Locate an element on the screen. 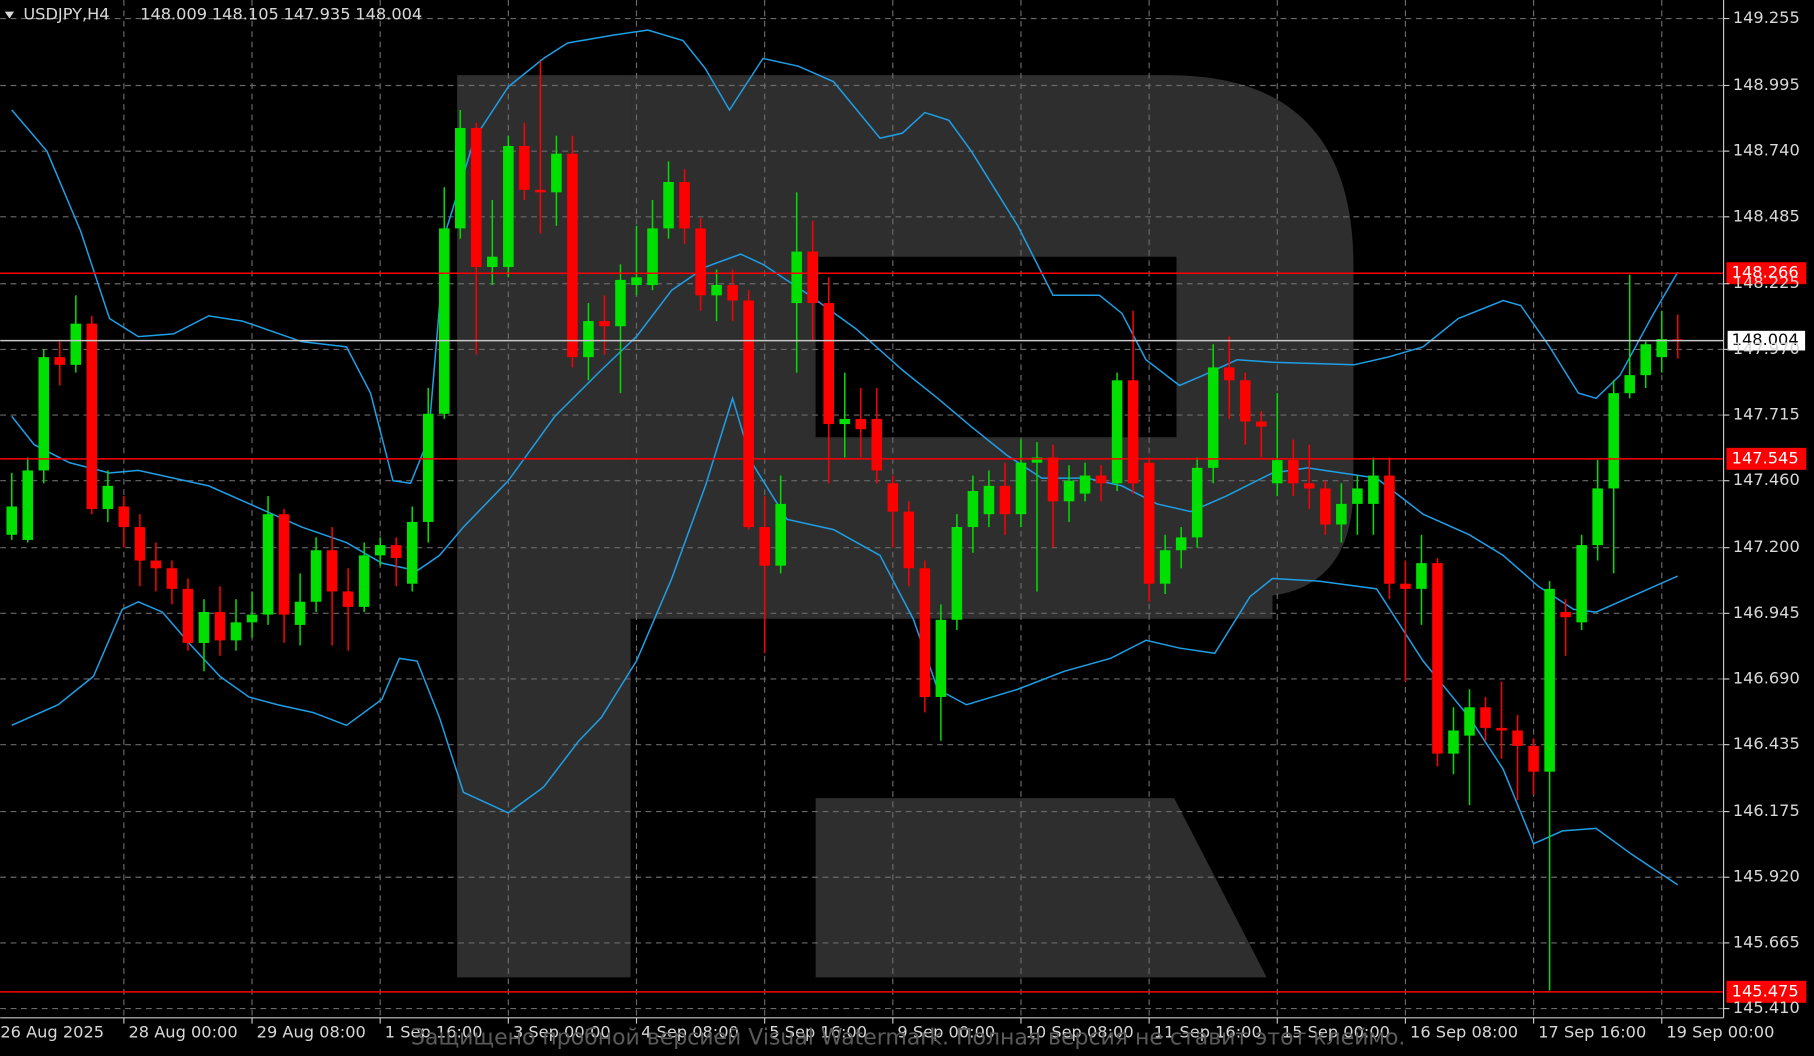 This screenshot has height=1056, width=1814. y-tick-label: 145.410 is located at coordinates (1766, 1007).